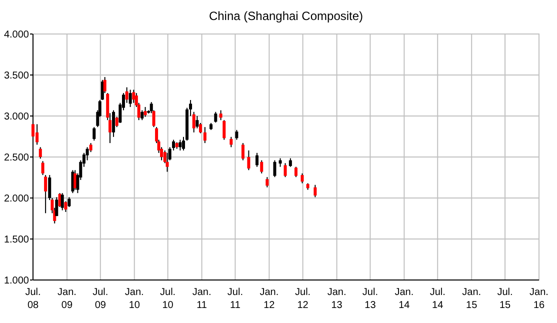 This screenshot has width=557, height=323. Describe the element at coordinates (505, 299) in the screenshot. I see `x-tick-label: Jul. 15` at that location.